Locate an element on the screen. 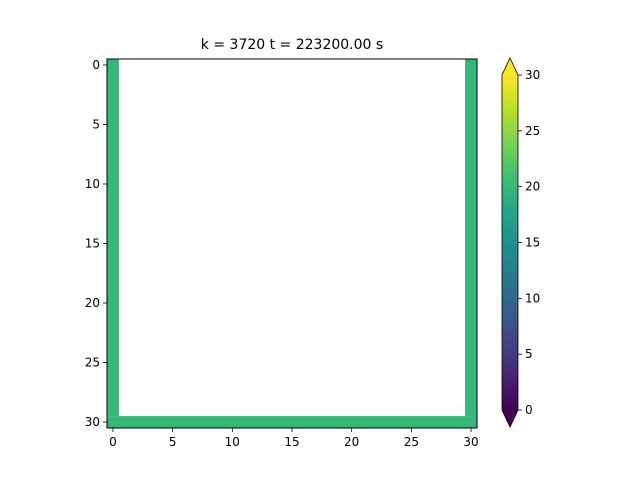  colorbar-tick-label: 5 is located at coordinates (529, 354).